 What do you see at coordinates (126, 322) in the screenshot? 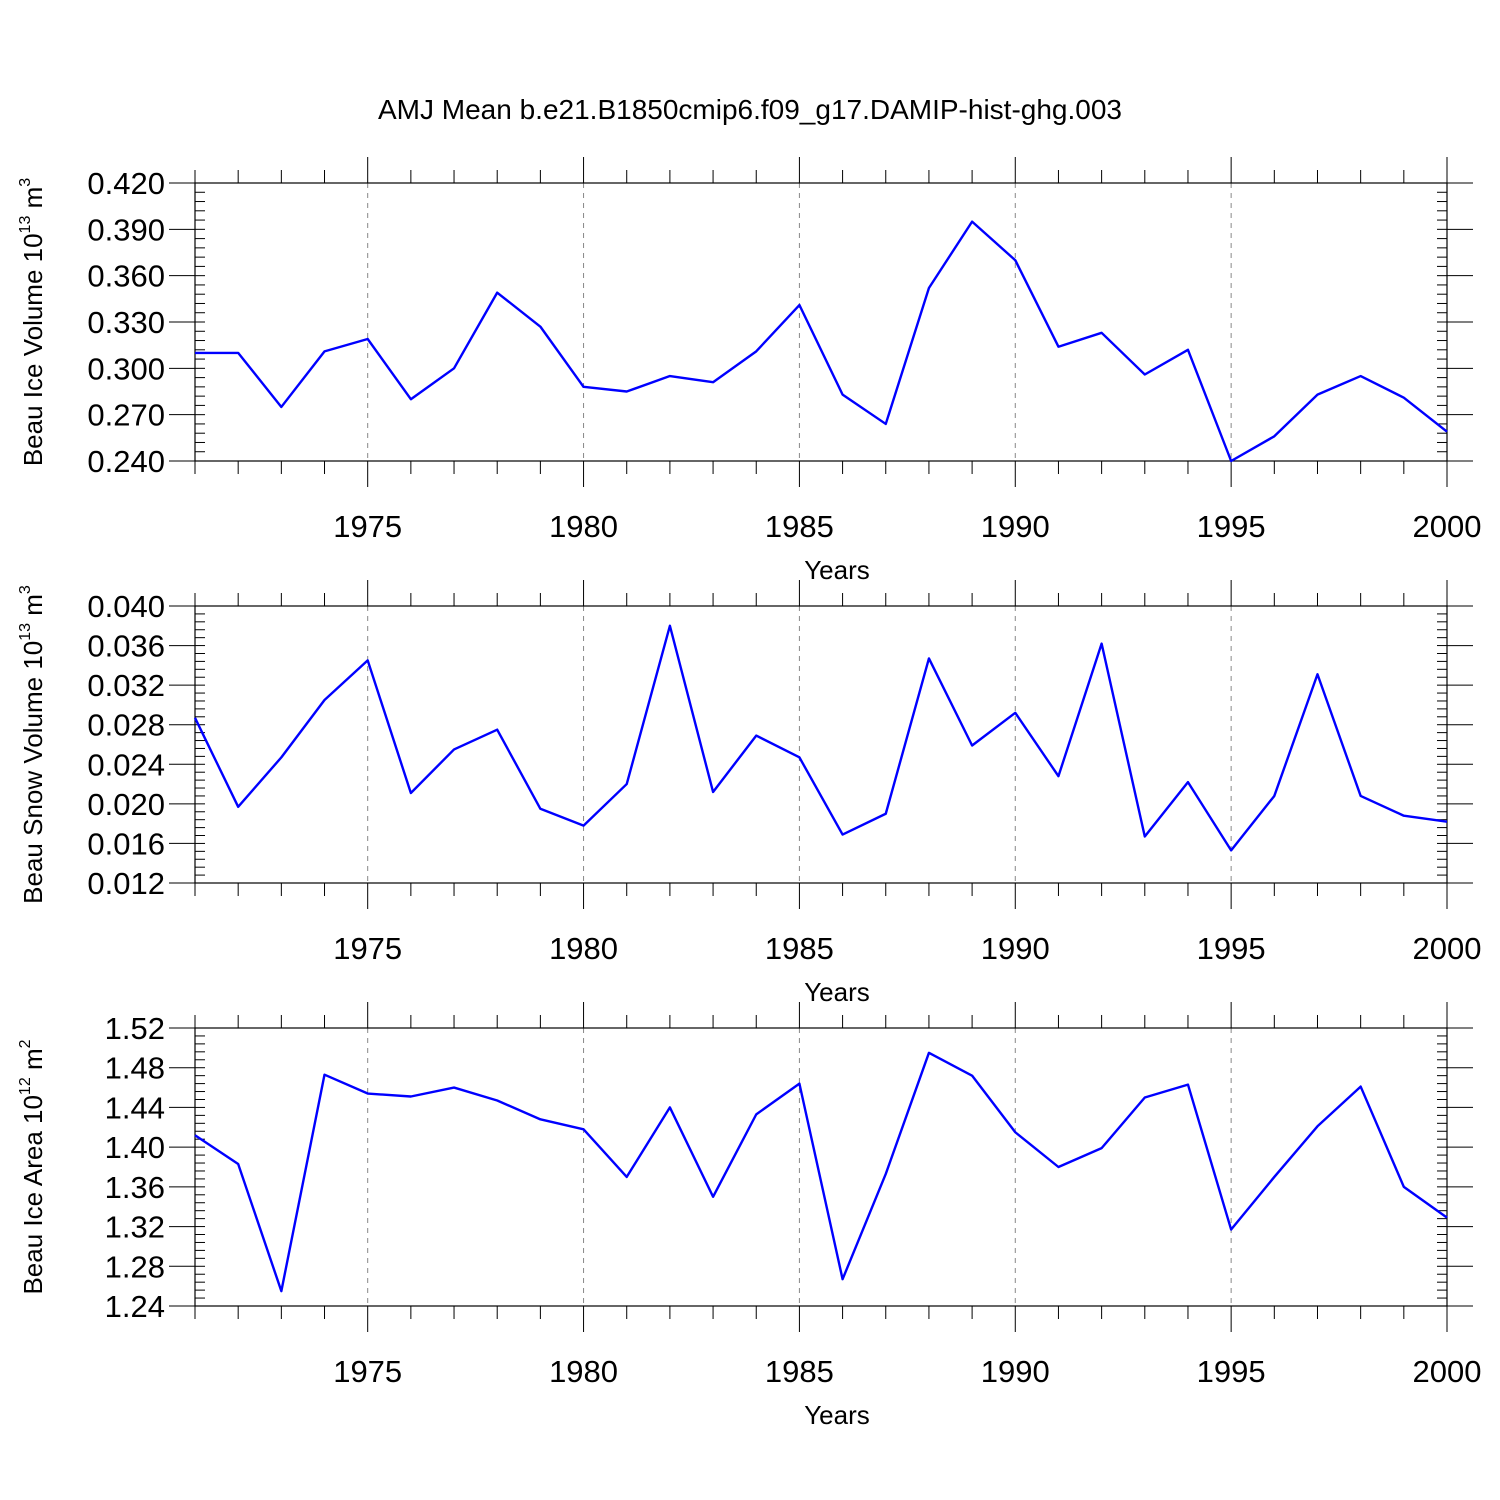
I see `beau-ice-volume-ytick-label: 0.330` at bounding box center [126, 322].